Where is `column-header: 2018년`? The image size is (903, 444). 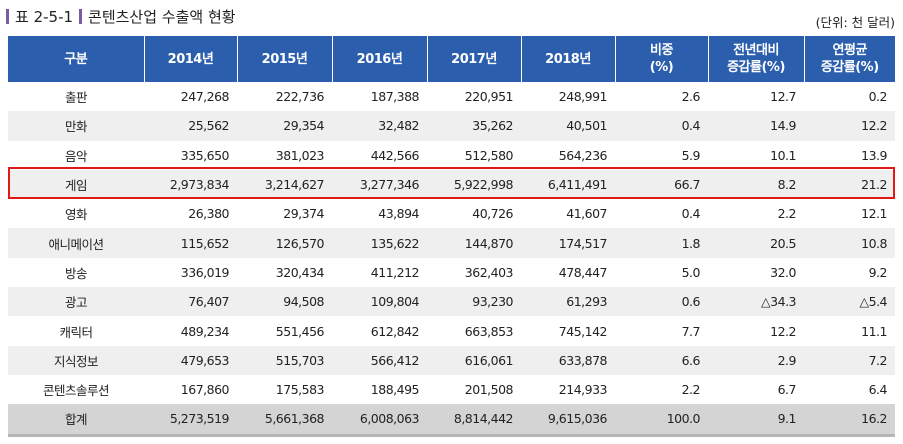 column-header: 2018년 is located at coordinates (567, 59).